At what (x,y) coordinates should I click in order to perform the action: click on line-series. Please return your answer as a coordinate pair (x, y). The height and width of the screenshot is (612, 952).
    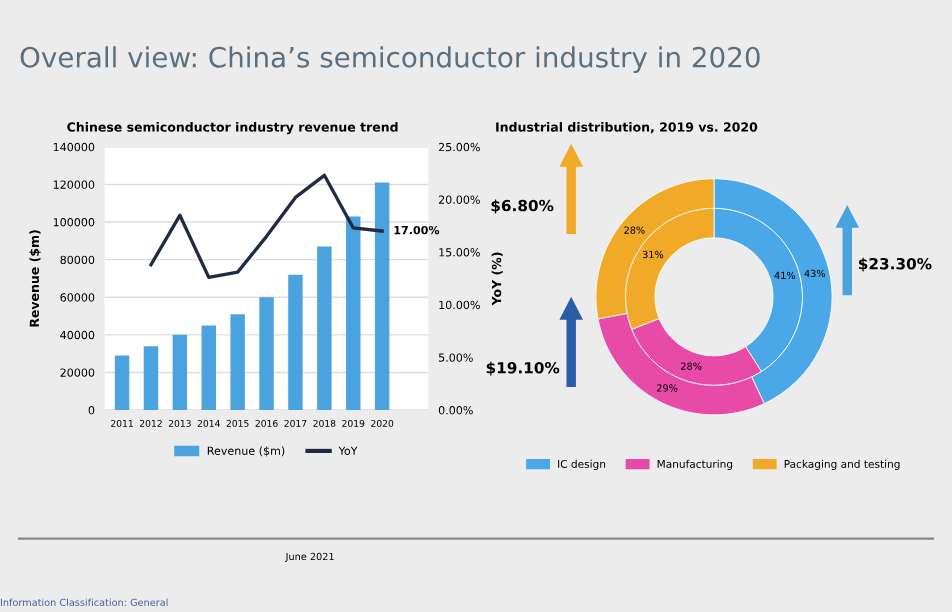
    Looking at the image, I should click on (266, 226).